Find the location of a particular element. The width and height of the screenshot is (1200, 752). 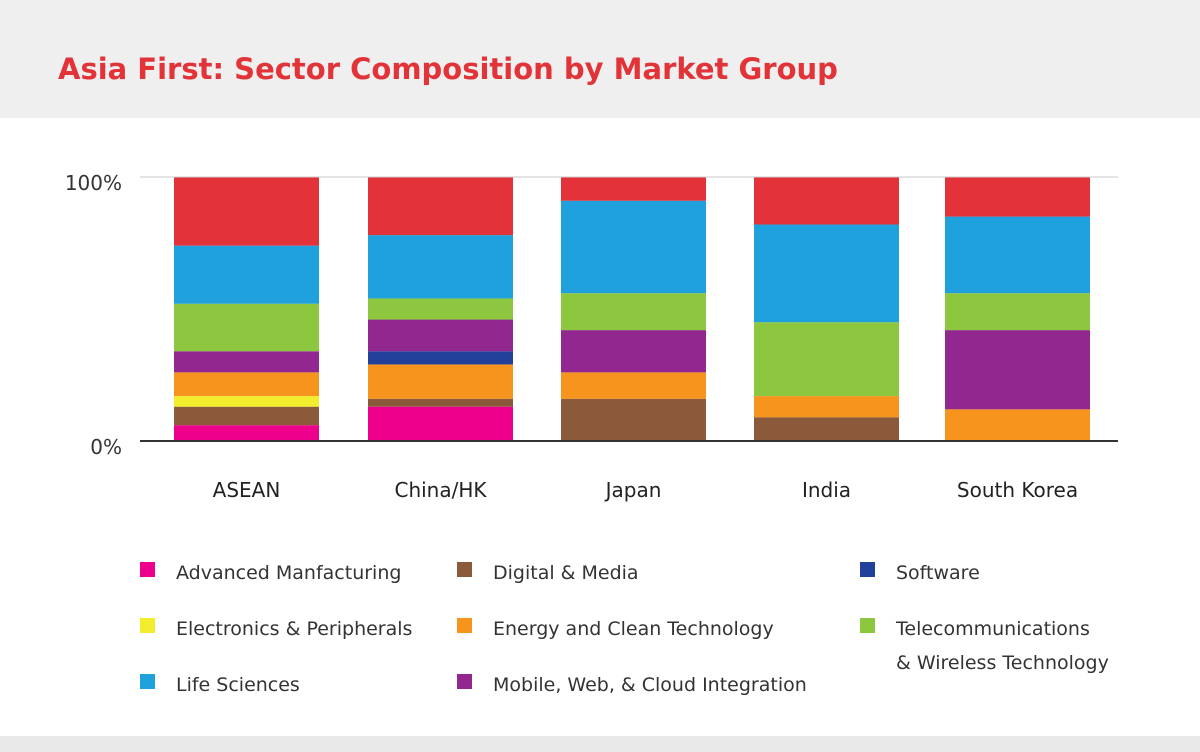

y-tick-100: 100% is located at coordinates (93, 183).